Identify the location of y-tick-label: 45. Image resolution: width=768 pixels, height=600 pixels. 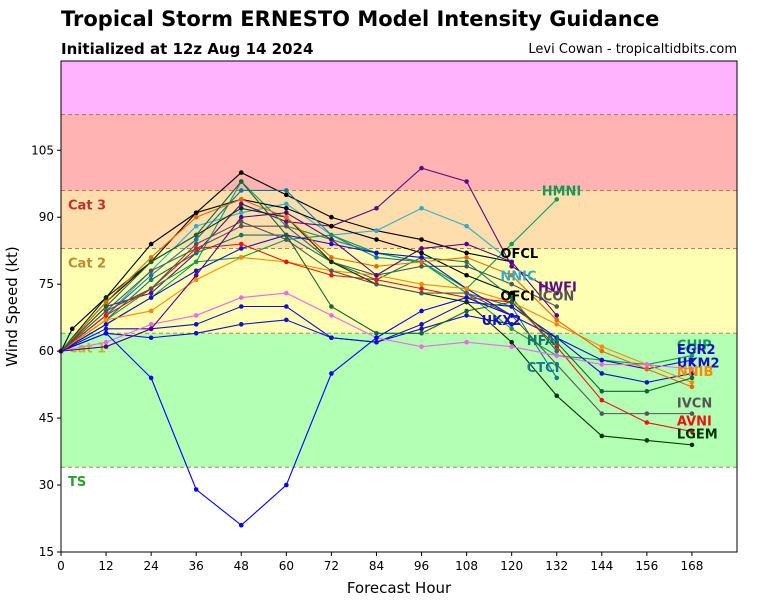
(46, 418).